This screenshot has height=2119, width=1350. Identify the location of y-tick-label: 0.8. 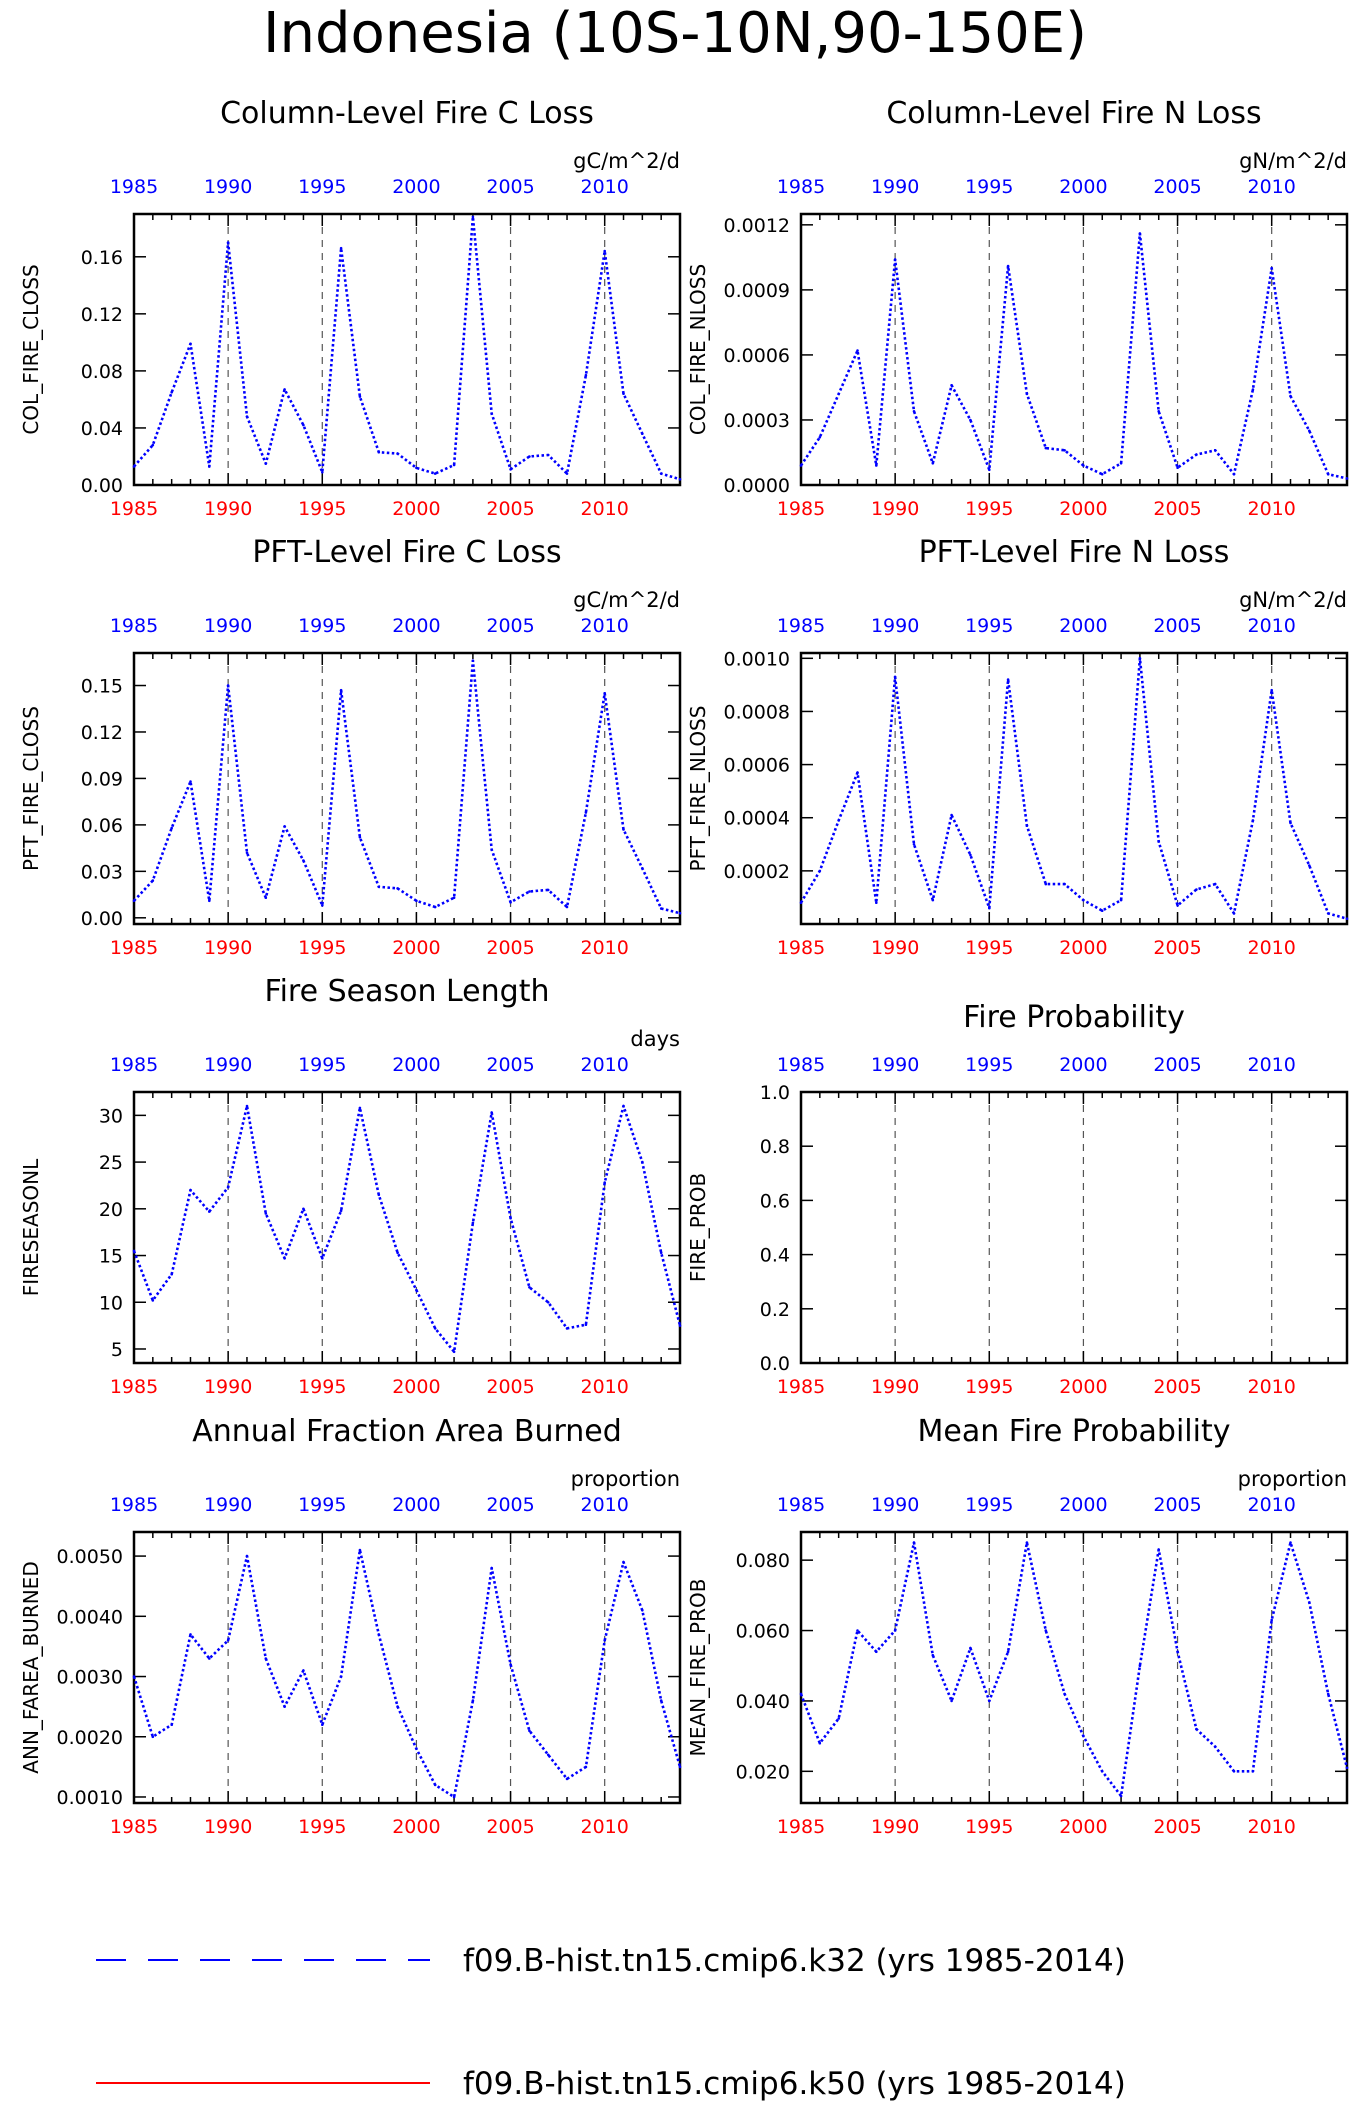
(775, 1147).